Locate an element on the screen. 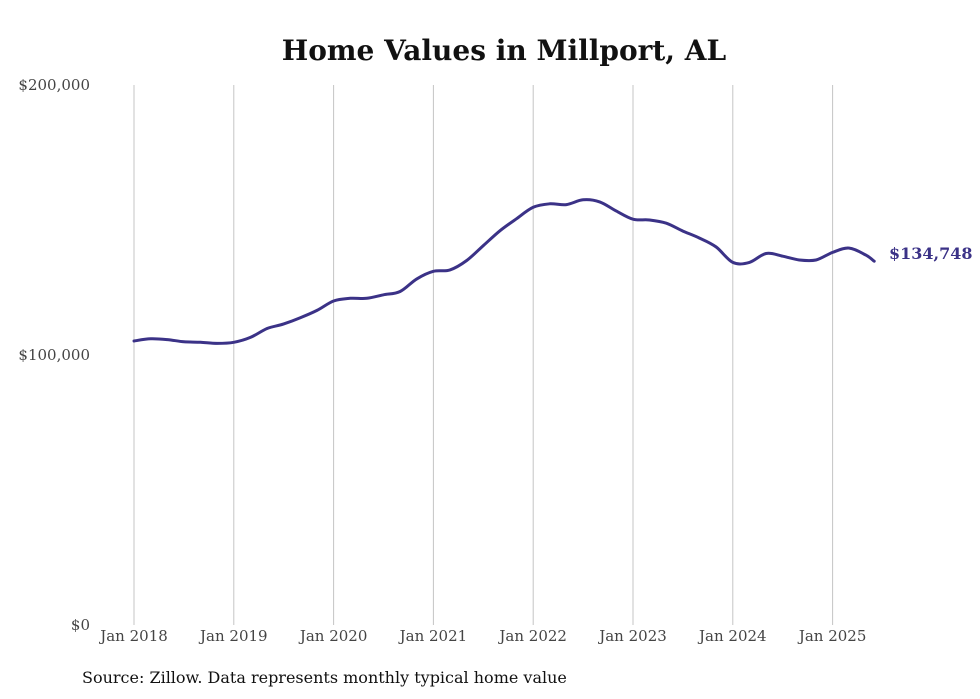 The width and height of the screenshot is (980, 699). y-tick-label: $100,000 is located at coordinates (54, 355).